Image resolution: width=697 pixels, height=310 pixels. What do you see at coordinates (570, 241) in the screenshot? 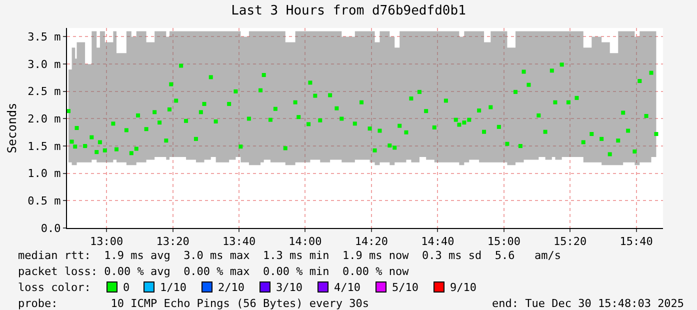
I see `x-tick-label: 15:20` at bounding box center [570, 241].